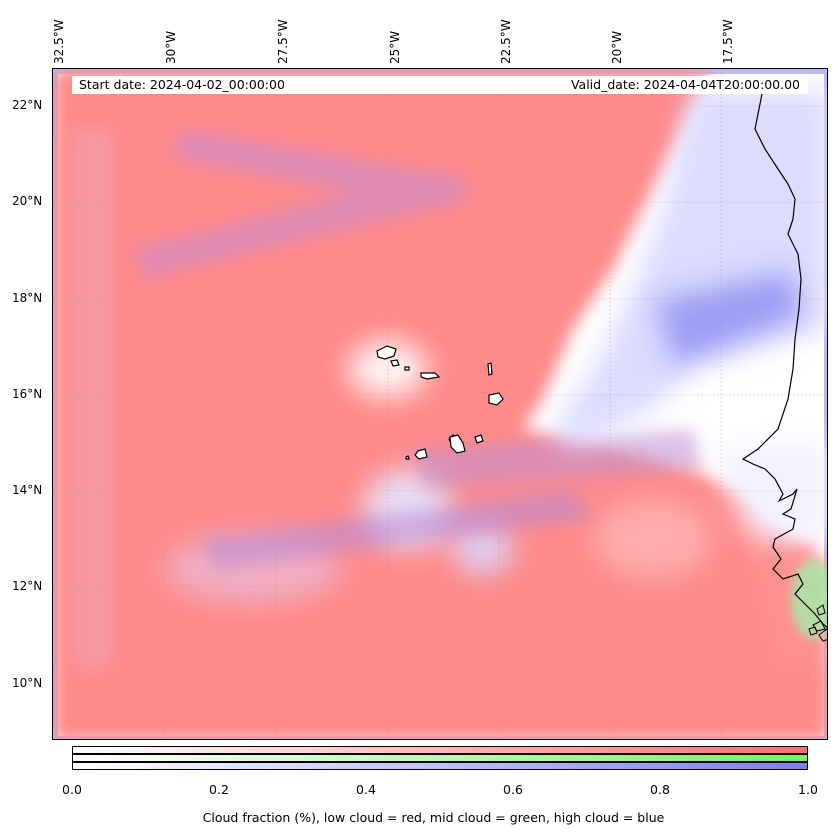 The image size is (837, 836). I want to click on colorbar-tick-0-6: 0.6, so click(513, 789).